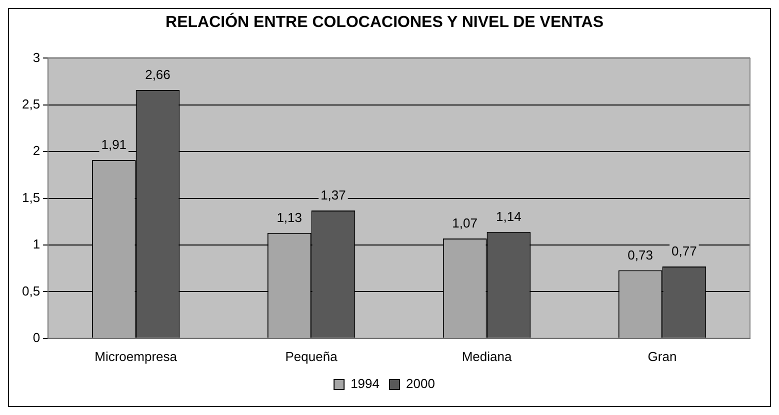 The height and width of the screenshot is (415, 779). What do you see at coordinates (36, 337) in the screenshot?
I see `y-tick-label: 0` at bounding box center [36, 337].